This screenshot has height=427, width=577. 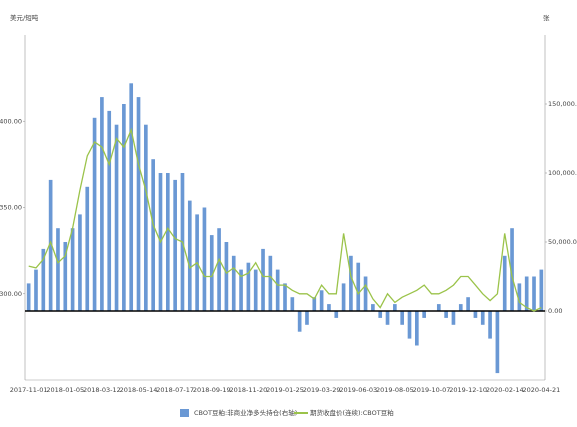 I want to click on x-tick-label: 2018-07-17, so click(x=175, y=390).